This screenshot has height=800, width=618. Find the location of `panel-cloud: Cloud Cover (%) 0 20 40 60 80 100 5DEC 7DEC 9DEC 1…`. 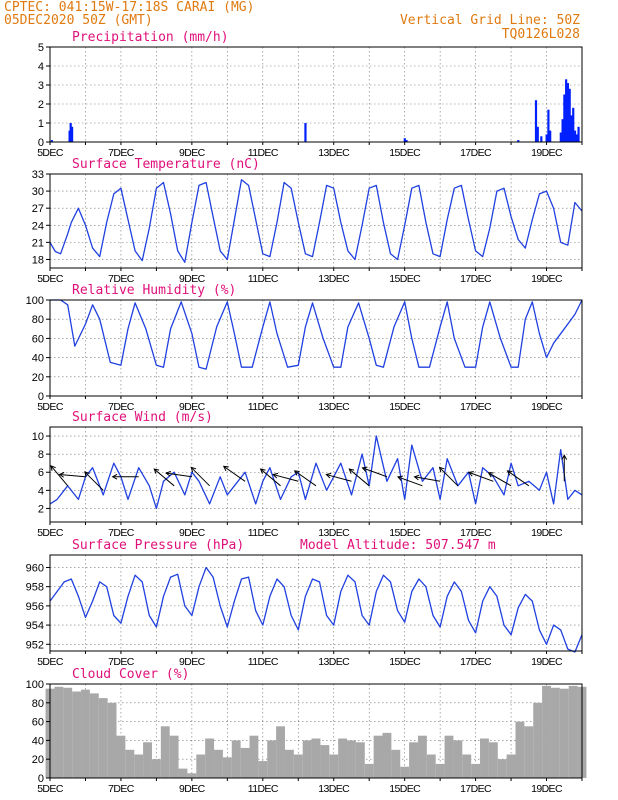

panel-cloud: Cloud Cover (%) 0 20 40 60 80 100 5DEC 7DEC 9DEC 1… is located at coordinates (306, 731).